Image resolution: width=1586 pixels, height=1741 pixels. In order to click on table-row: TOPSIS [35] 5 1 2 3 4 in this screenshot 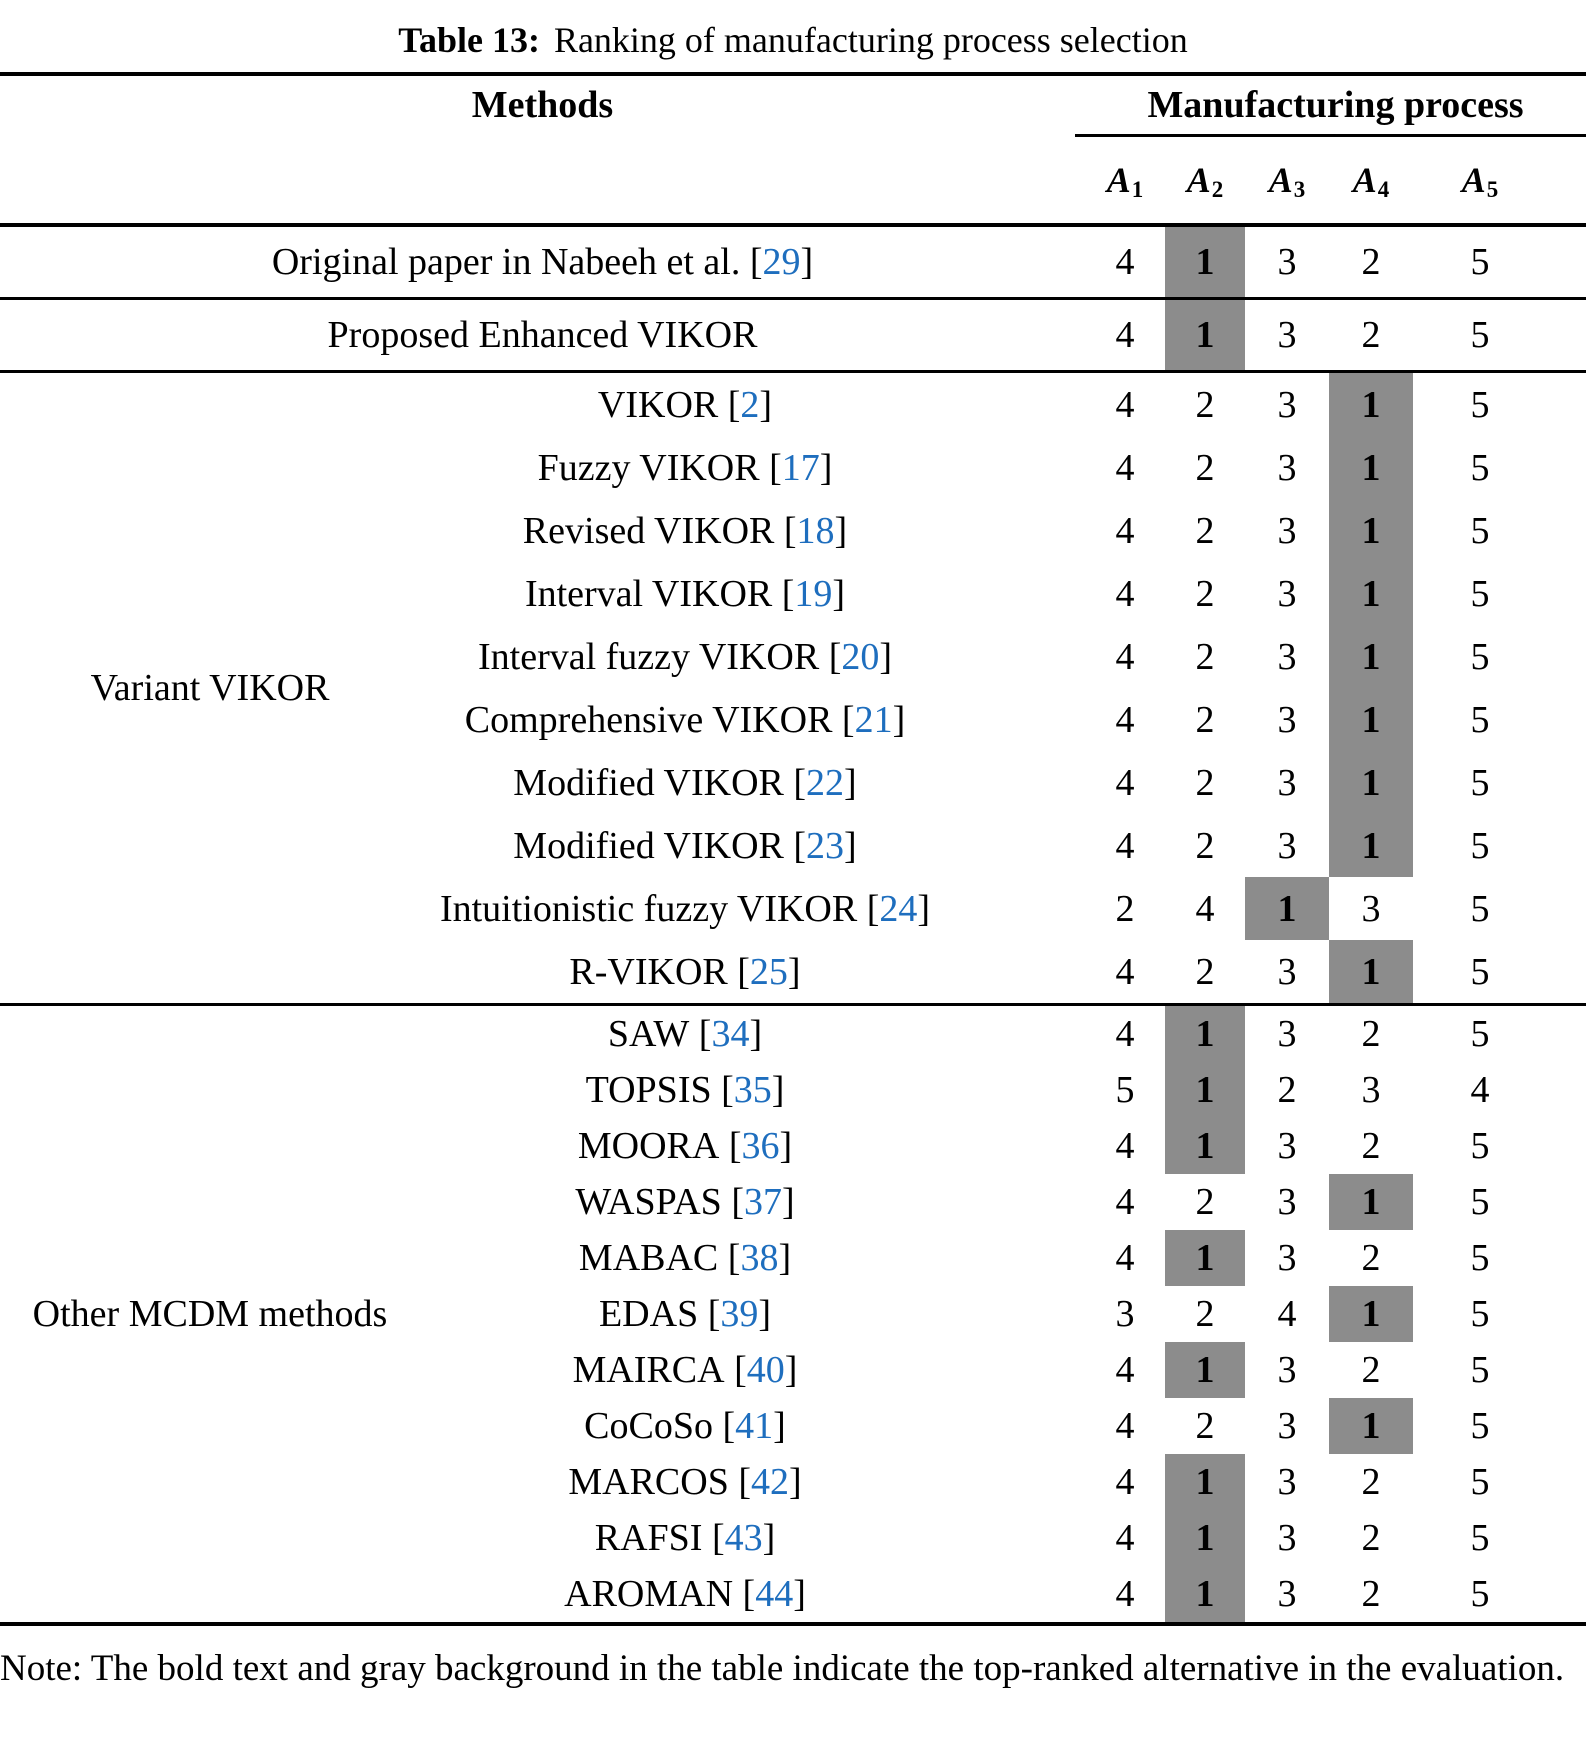, I will do `click(1003, 1090)`.